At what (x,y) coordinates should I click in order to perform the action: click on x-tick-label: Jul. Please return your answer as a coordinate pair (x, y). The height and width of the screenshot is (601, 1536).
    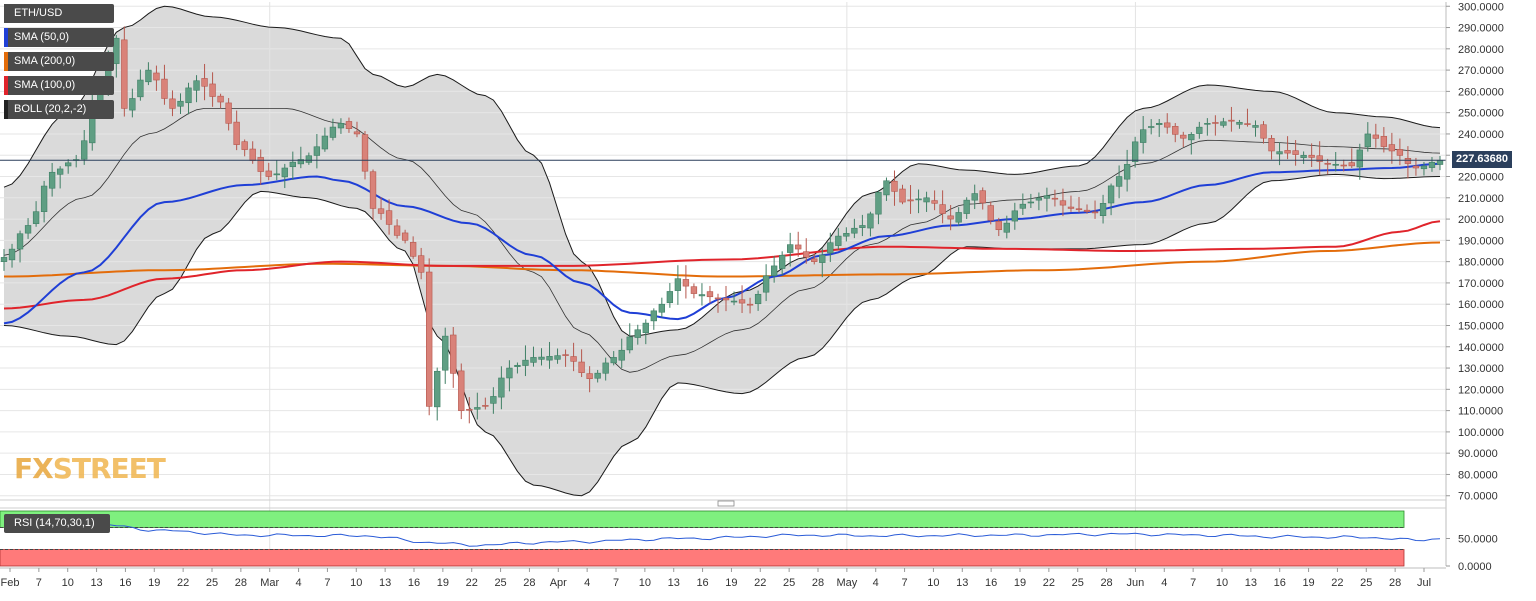
    Looking at the image, I should click on (1424, 583).